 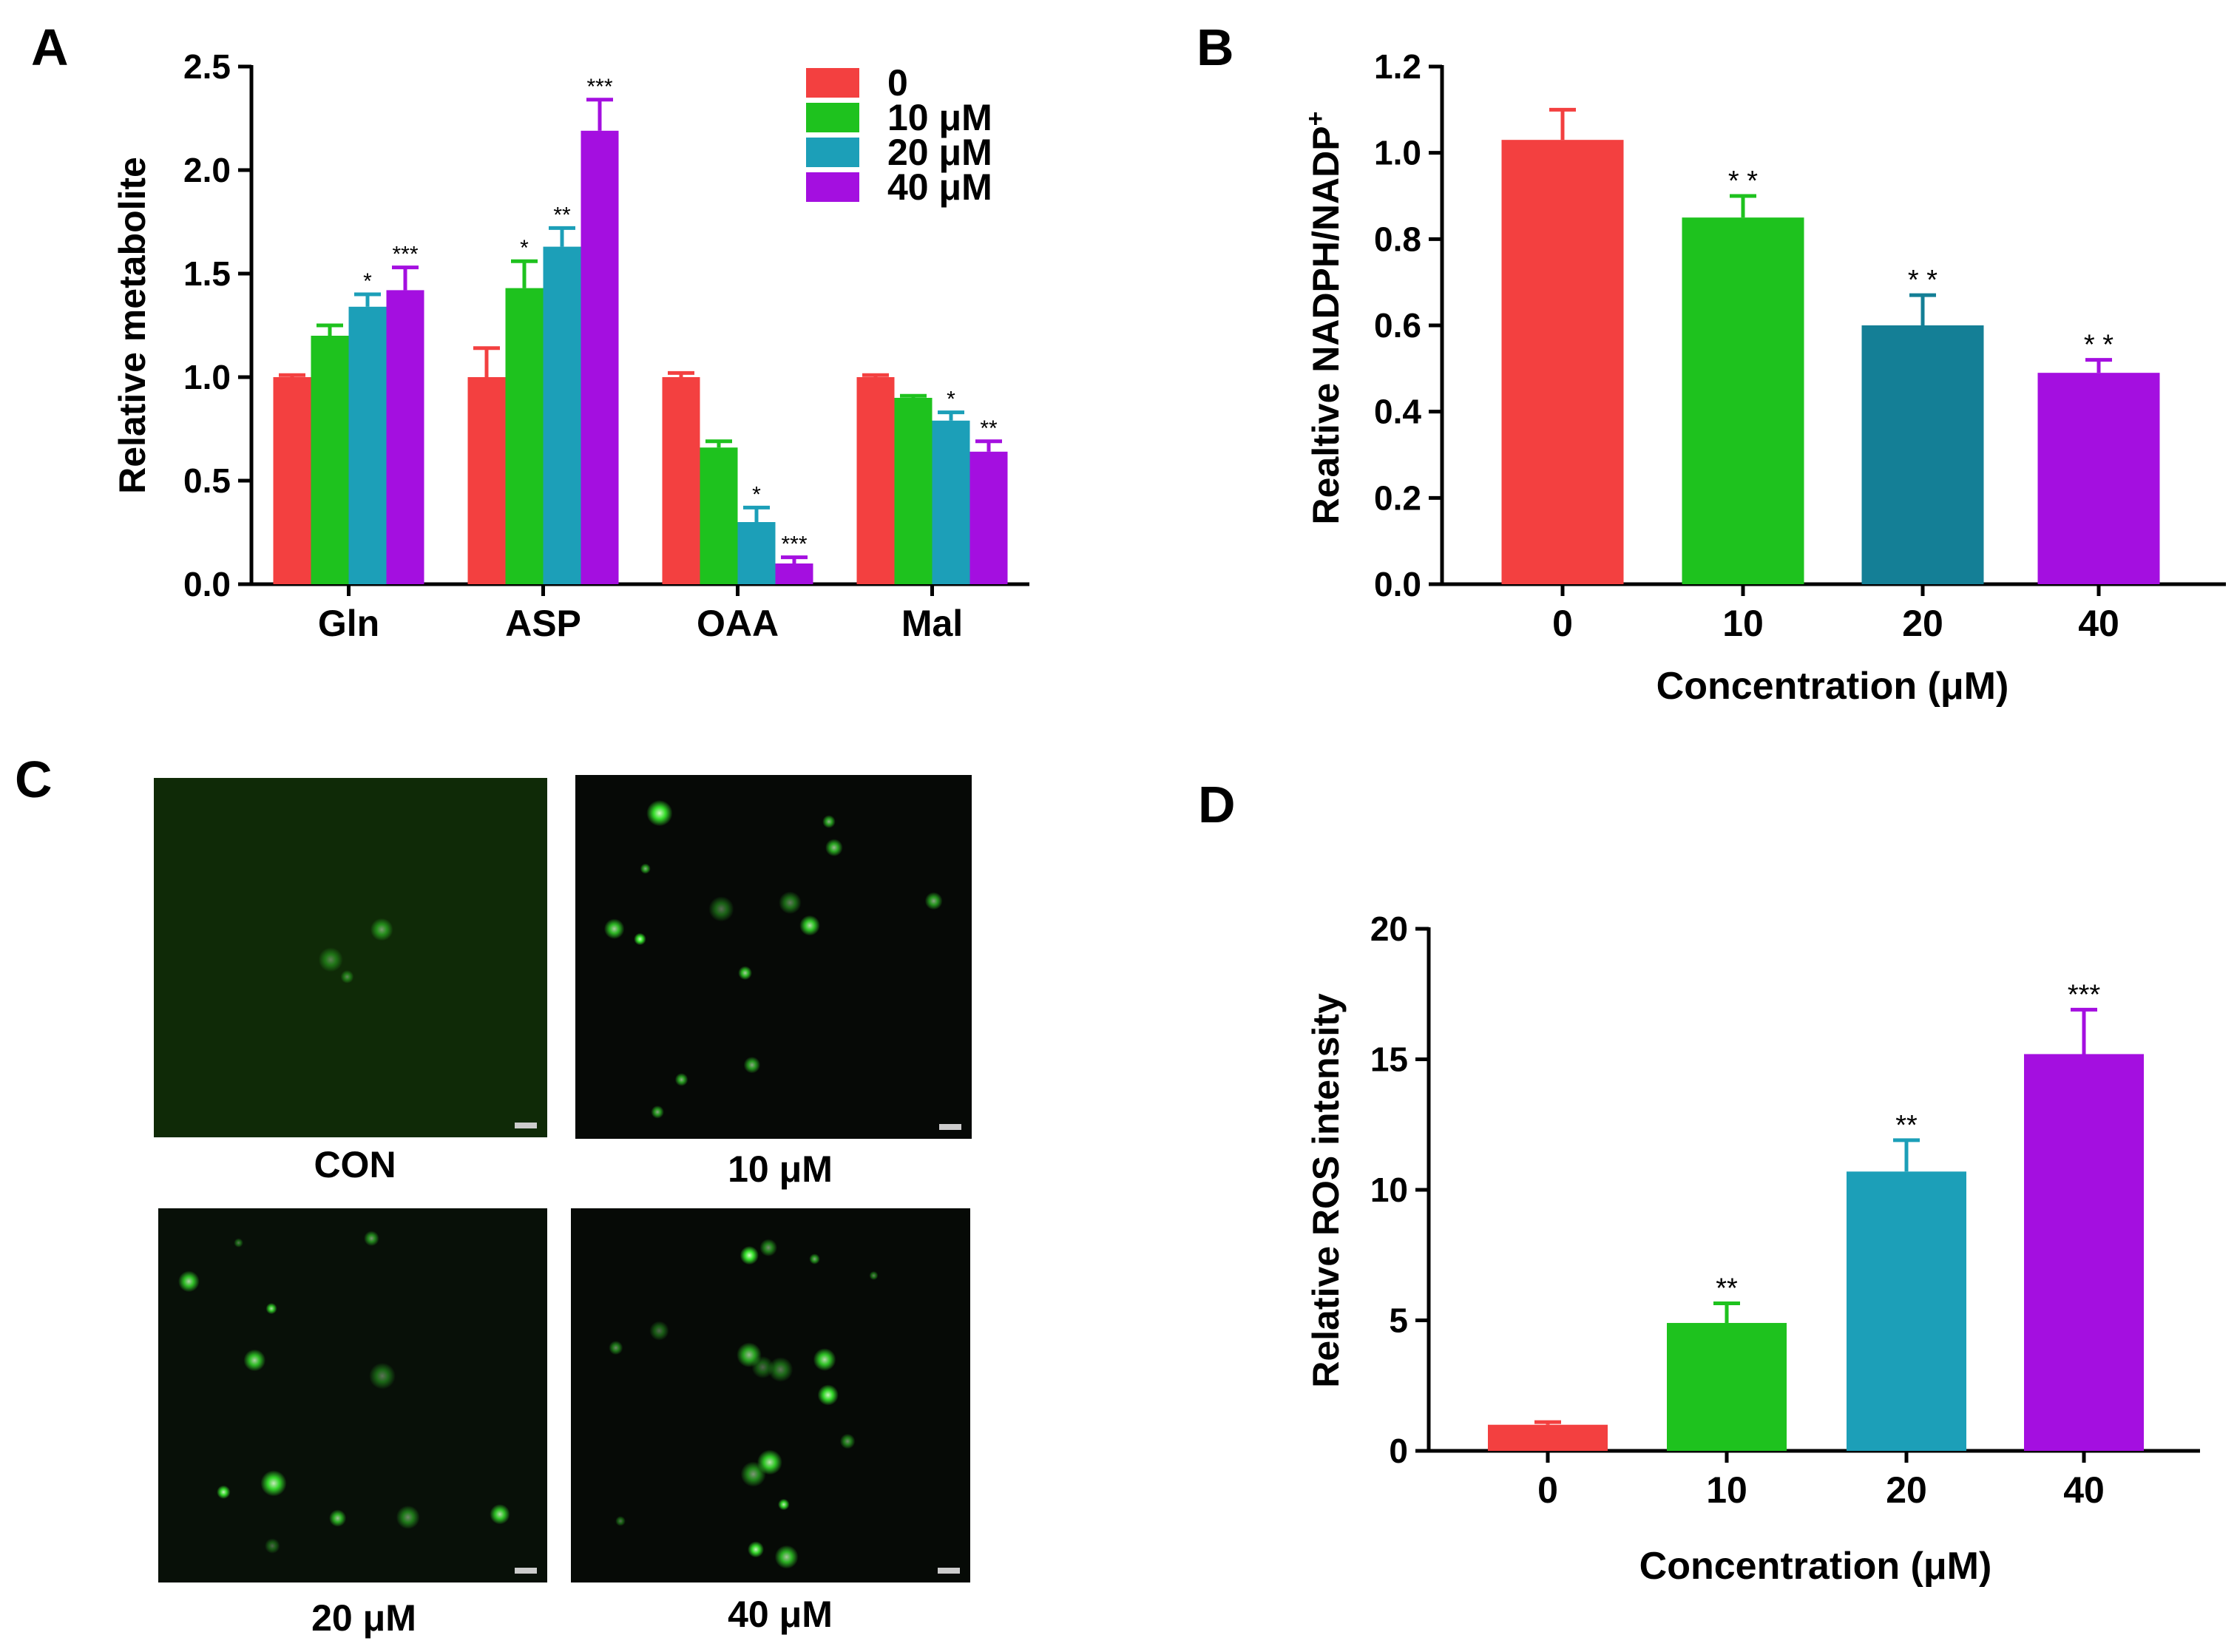 I want to click on y-tick-label: 0.5, so click(x=207, y=480).